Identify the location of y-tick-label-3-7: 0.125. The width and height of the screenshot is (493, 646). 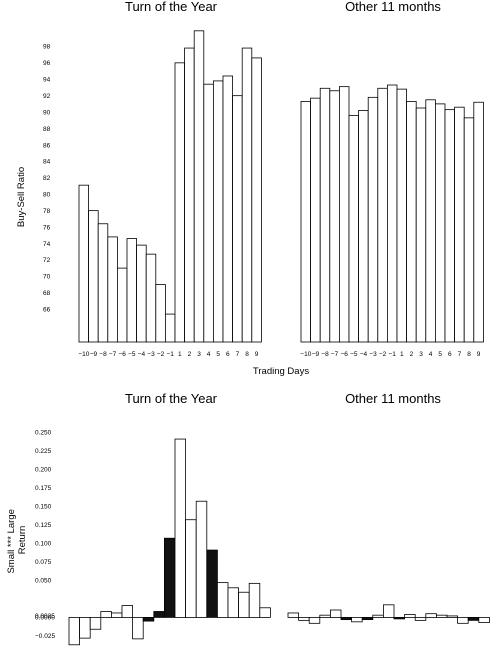
(43, 525).